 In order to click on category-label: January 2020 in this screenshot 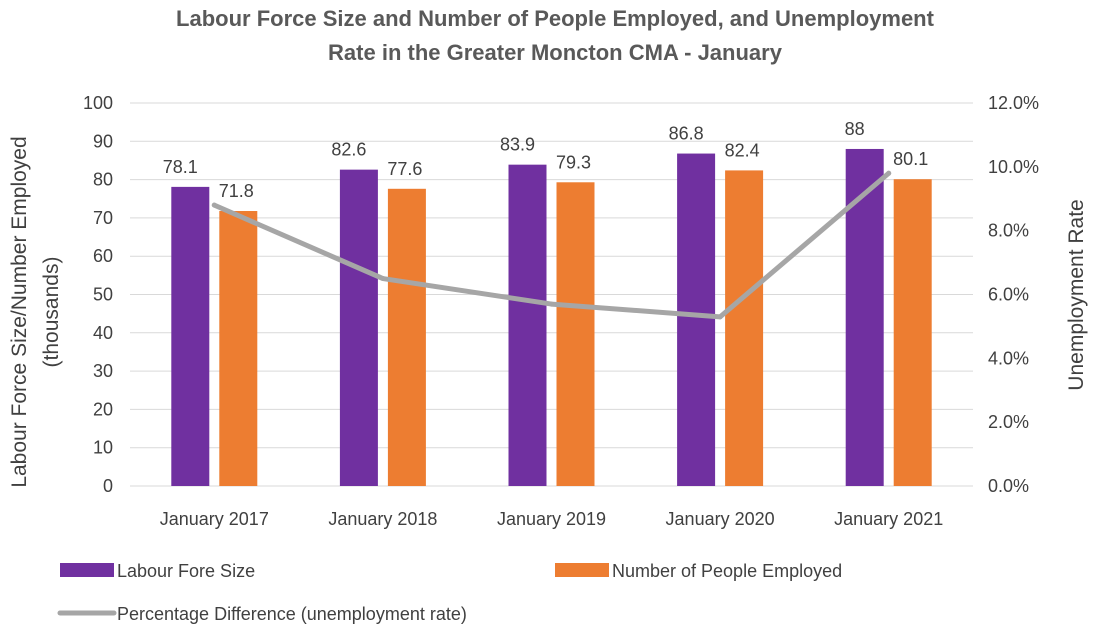, I will do `click(720, 519)`.